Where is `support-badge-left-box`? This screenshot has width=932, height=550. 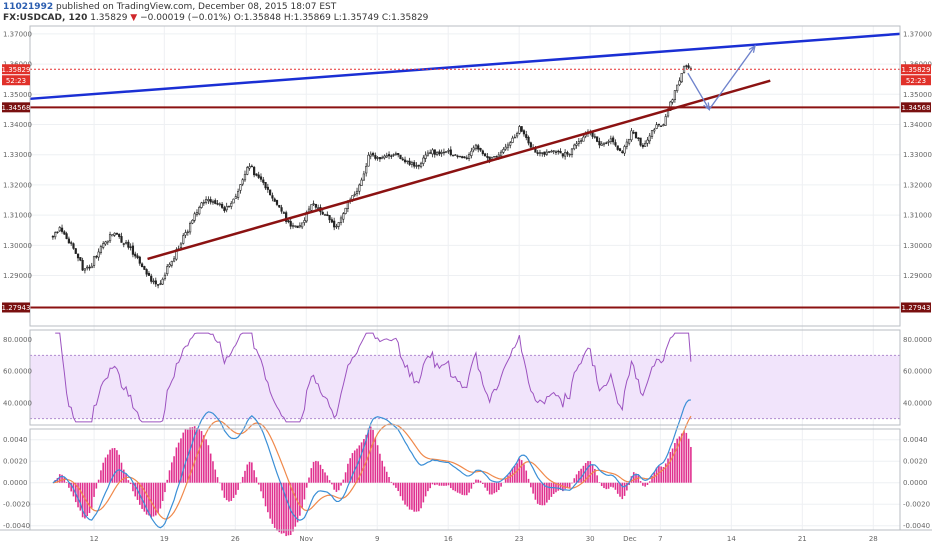
support-badge-left-box is located at coordinates (16, 307).